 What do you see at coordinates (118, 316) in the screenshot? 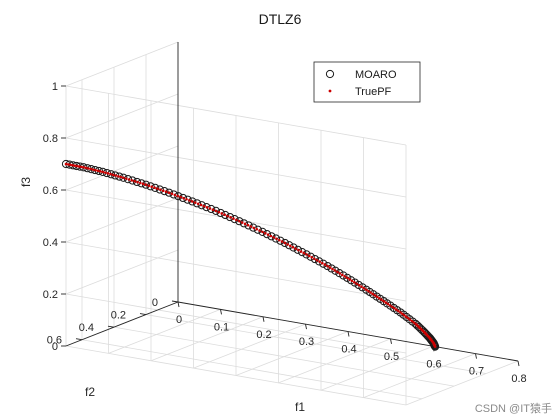
I see `y-tick-label: 0.2` at bounding box center [118, 316].